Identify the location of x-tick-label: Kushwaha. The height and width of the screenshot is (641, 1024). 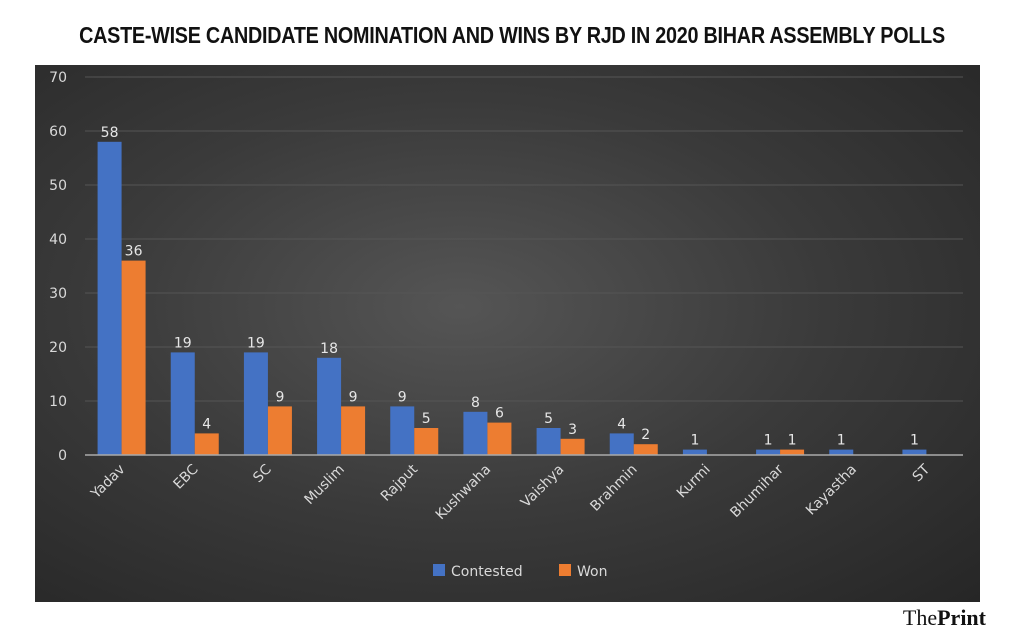
(464, 493).